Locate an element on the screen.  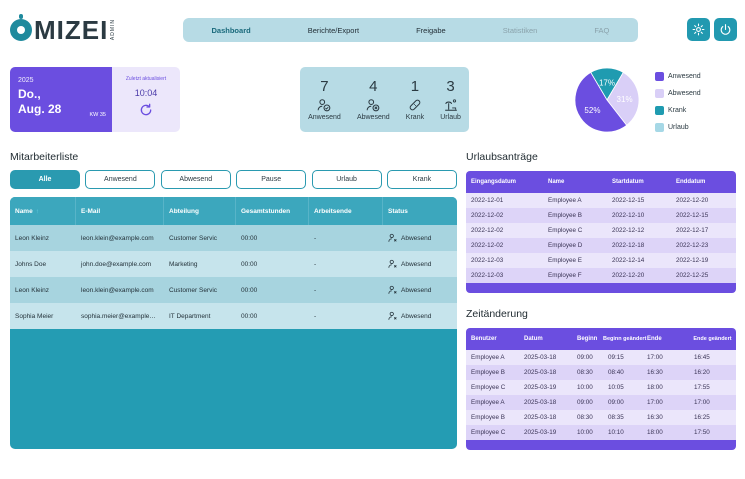
legend-item: Krank is located at coordinates (678, 110).